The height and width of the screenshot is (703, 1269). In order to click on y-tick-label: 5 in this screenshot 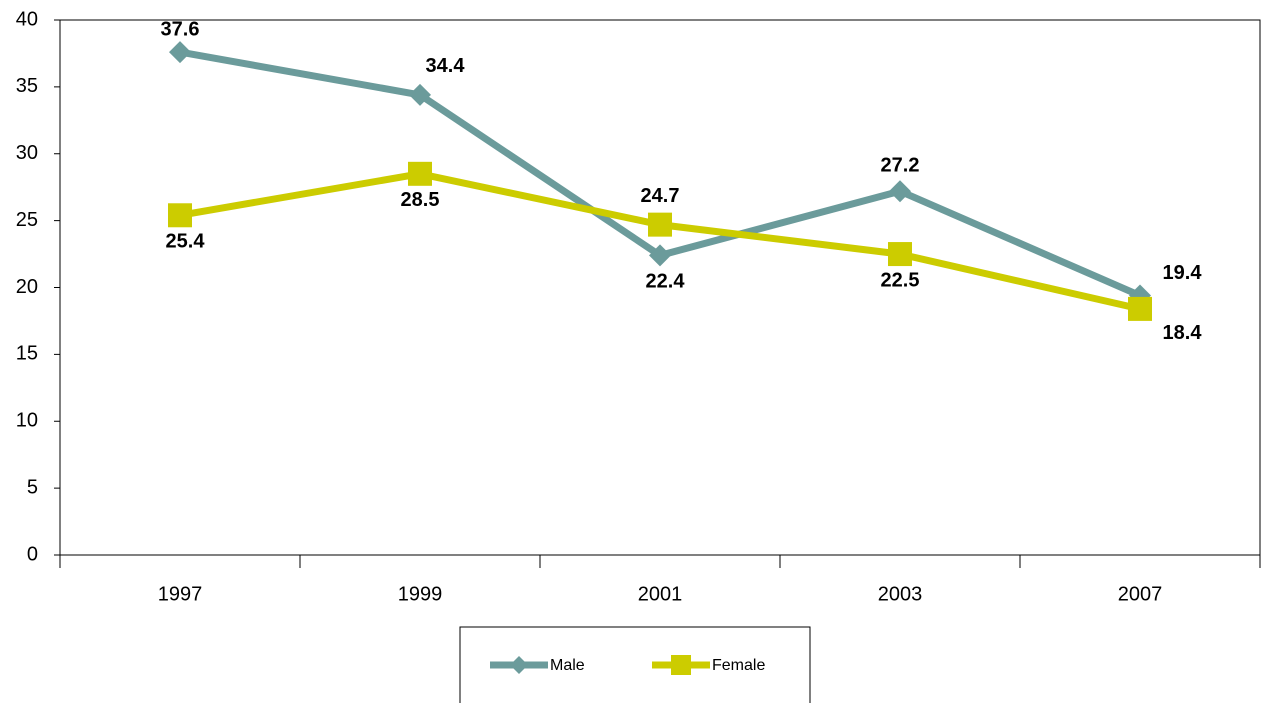, I will do `click(32, 487)`.